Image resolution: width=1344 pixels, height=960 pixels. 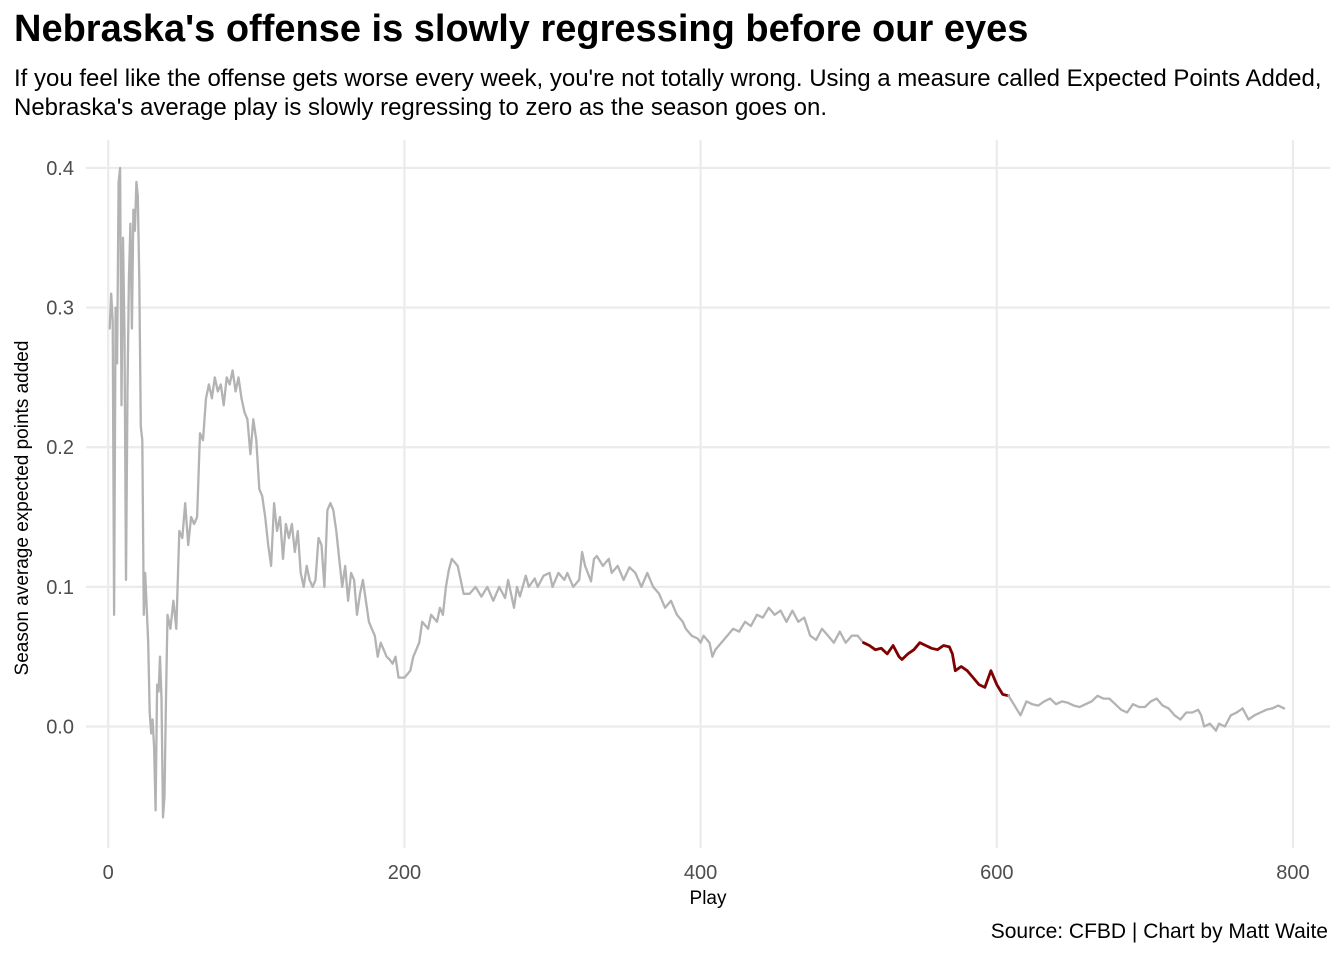 I want to click on chart-caption: Source: CFBD | Chart by Matt Waite, so click(x=1159, y=931).